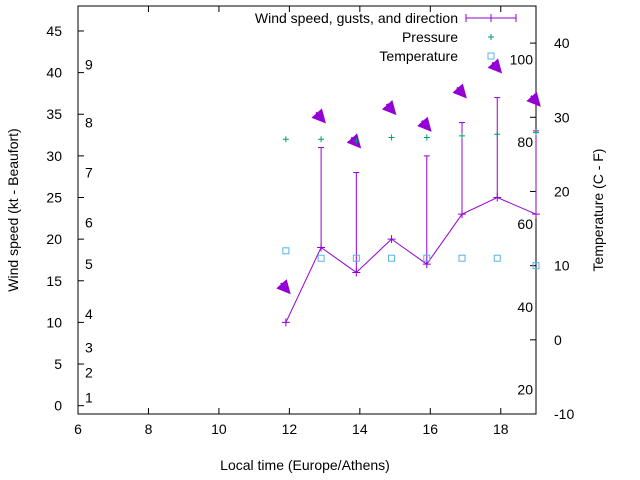 This screenshot has width=640, height=480. Describe the element at coordinates (562, 191) in the screenshot. I see `y2-tick-label: 20` at that location.